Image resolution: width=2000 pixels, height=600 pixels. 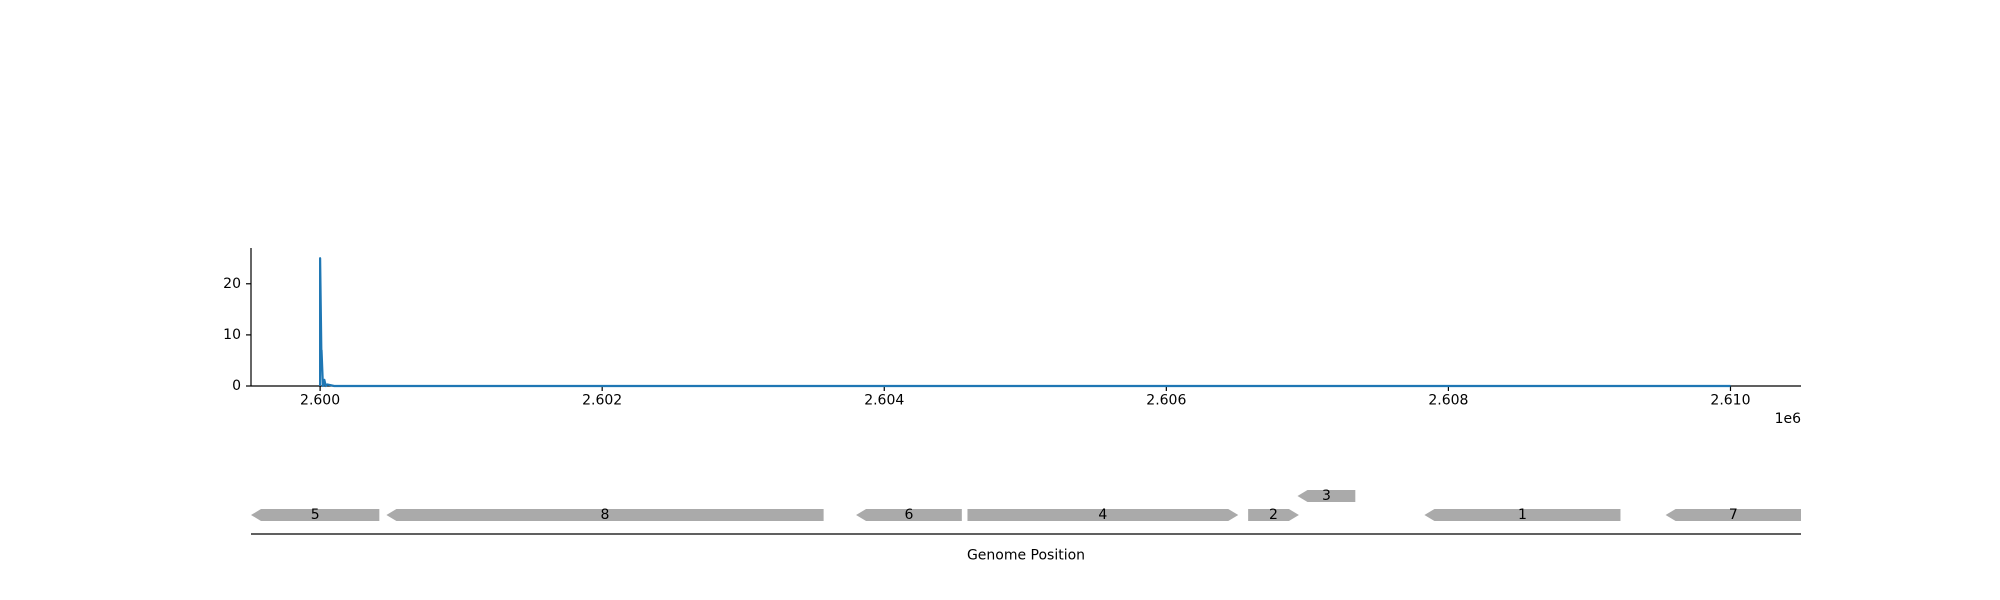 I want to click on gene-8: 8, so click(x=605, y=515).